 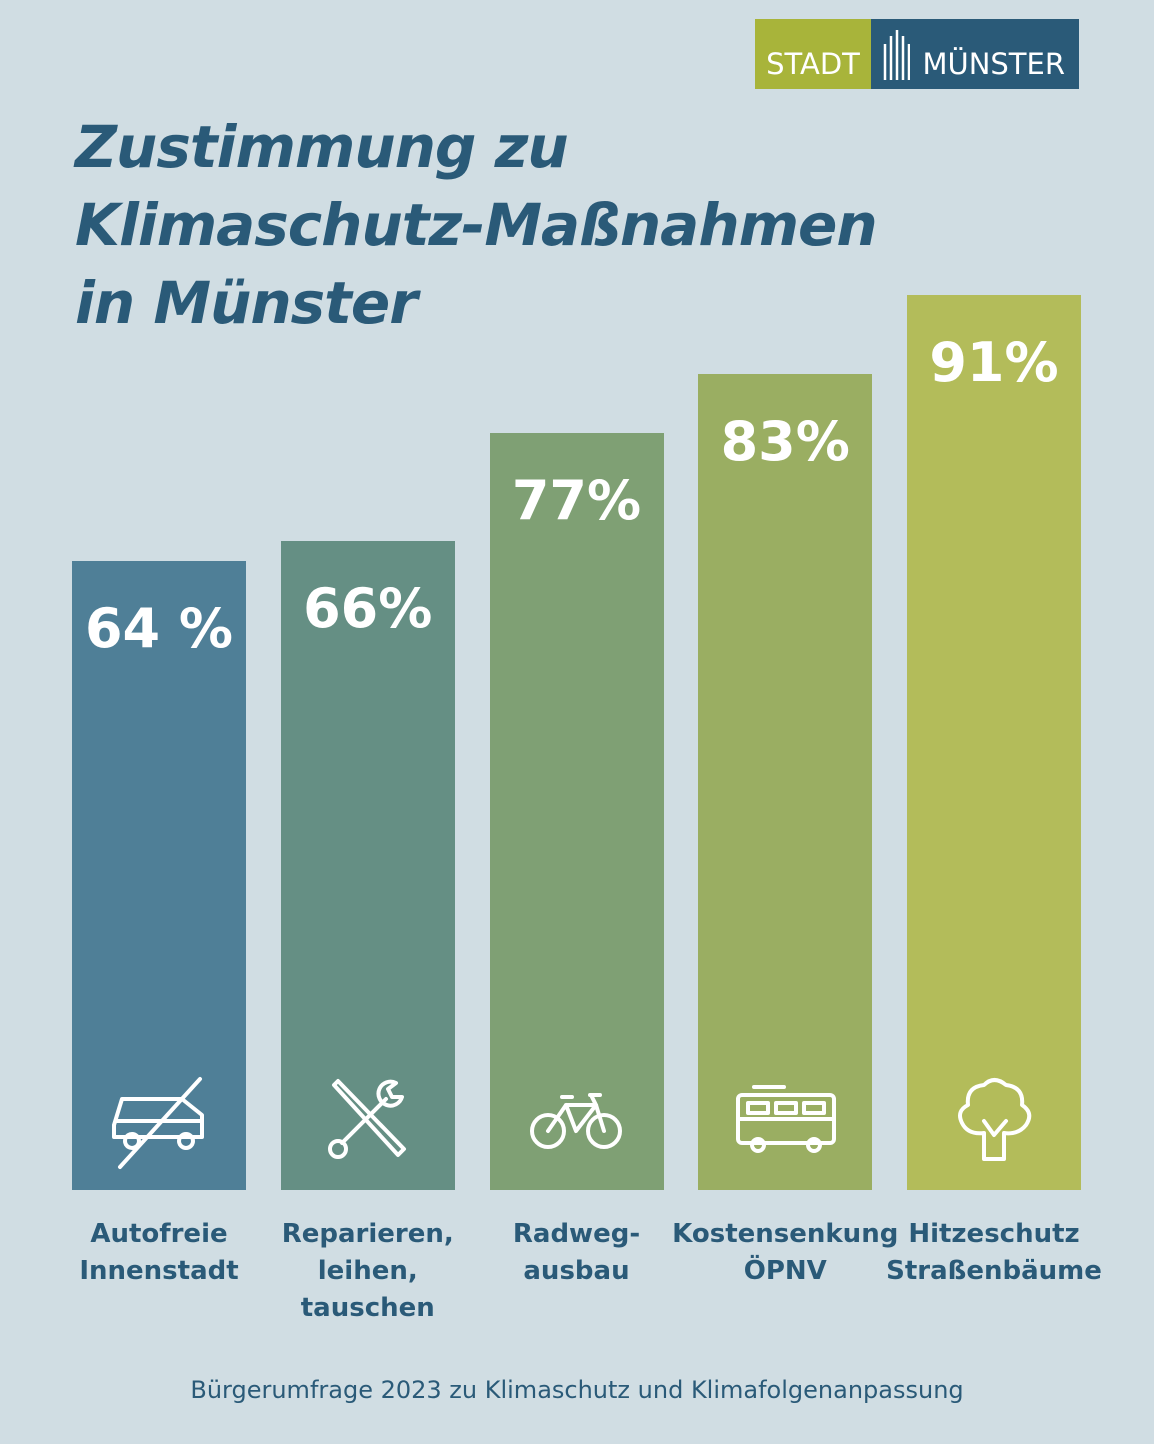 What do you see at coordinates (785, 1252) in the screenshot?
I see `x-tick-label: Kostensenkung ÖPNV` at bounding box center [785, 1252].